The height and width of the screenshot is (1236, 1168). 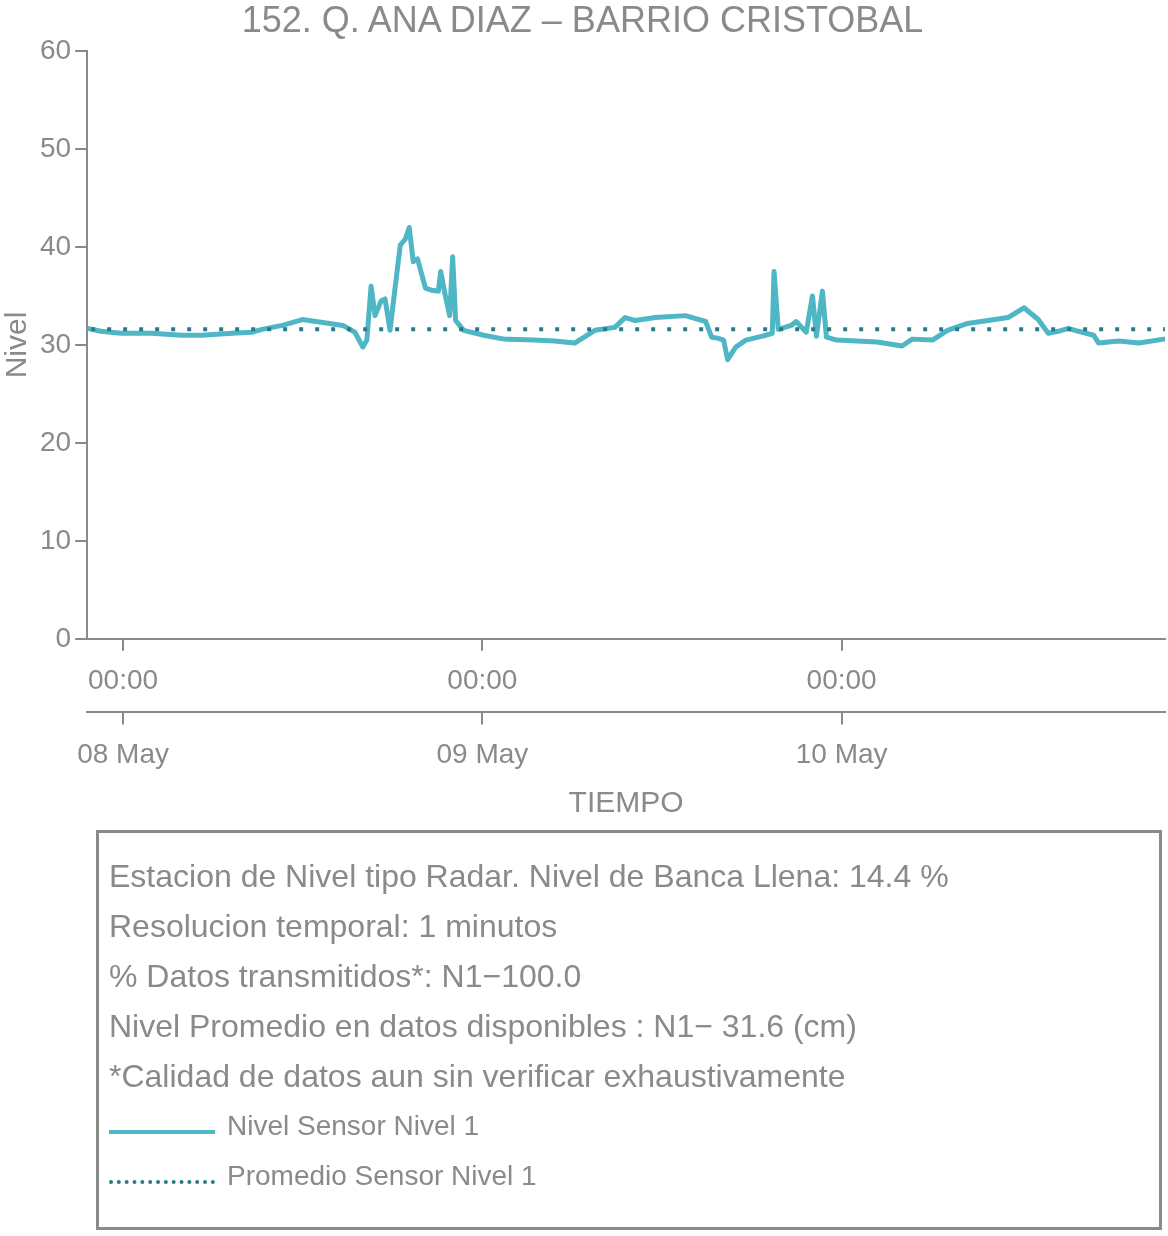 I want to click on text: Nivel Promedio en datos disponibles : N1− 31.6 (cm), so click(x=483, y=1026).